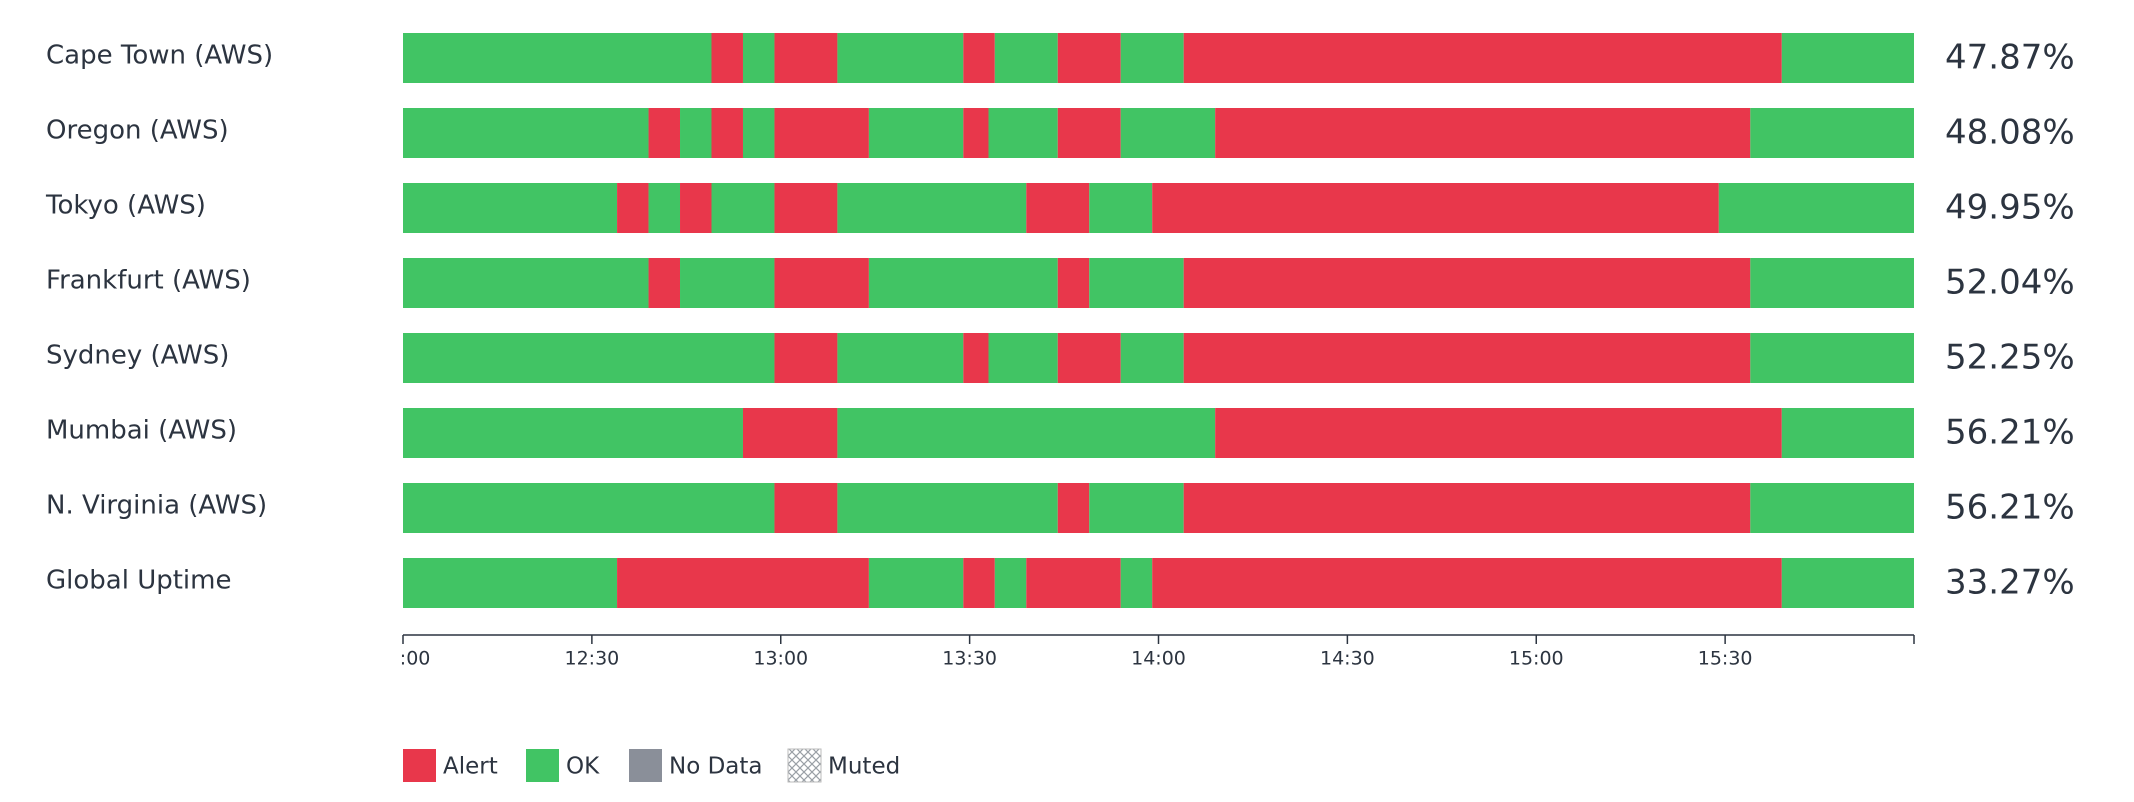  I want to click on uptime-value: 52.25%, so click(2010, 358).